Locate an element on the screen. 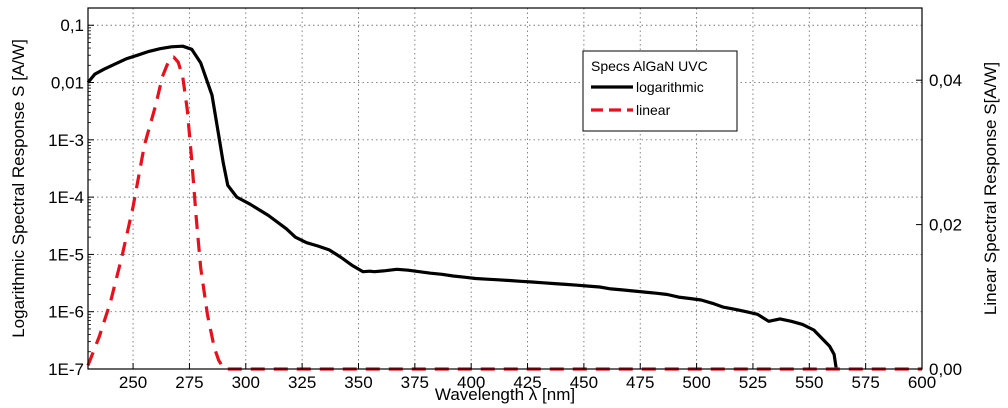 The width and height of the screenshot is (1008, 408). x-tick-label: 300 is located at coordinates (246, 382).